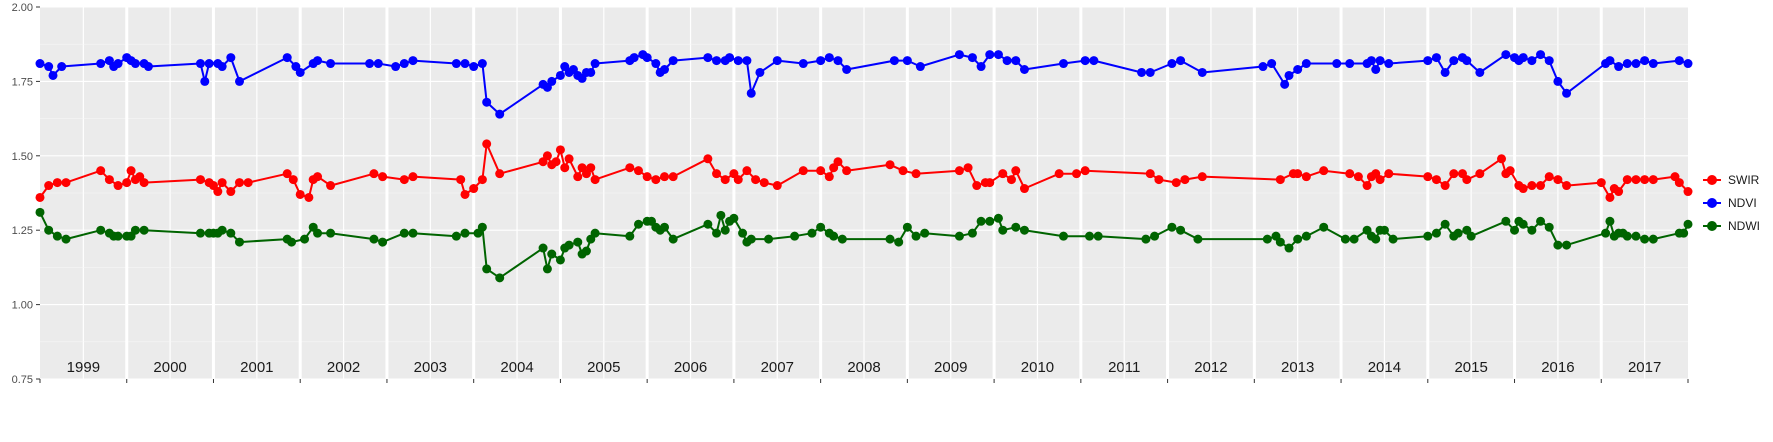 This screenshot has width=1773, height=442. Describe the element at coordinates (22, 8) in the screenshot. I see `y-tick-label: 2.00` at that location.